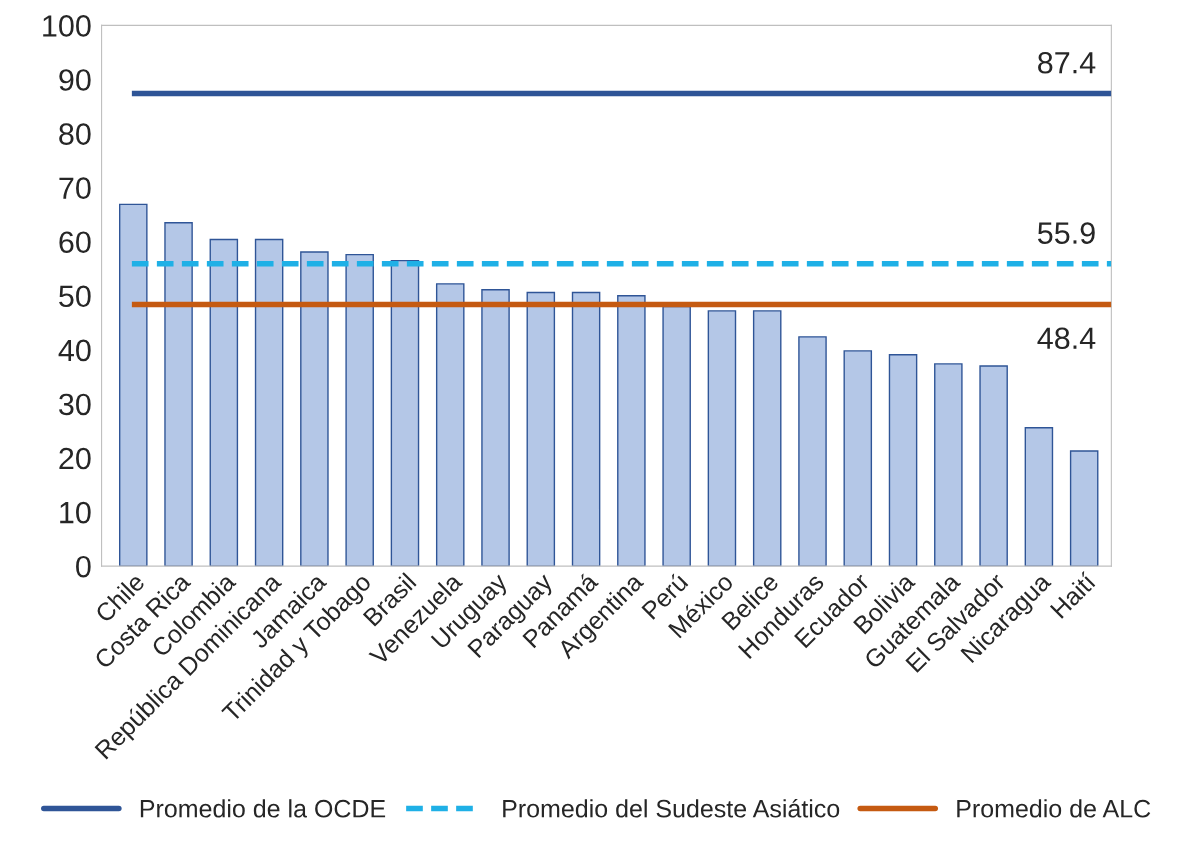  Describe the element at coordinates (75, 296) in the screenshot. I see `y-tick-label: 50` at that location.